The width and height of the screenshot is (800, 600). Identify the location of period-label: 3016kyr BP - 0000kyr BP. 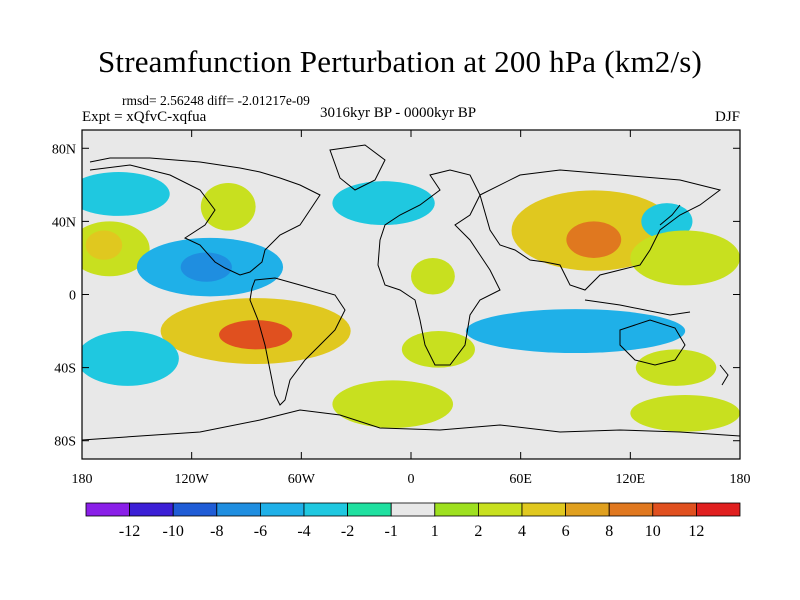
(398, 113).